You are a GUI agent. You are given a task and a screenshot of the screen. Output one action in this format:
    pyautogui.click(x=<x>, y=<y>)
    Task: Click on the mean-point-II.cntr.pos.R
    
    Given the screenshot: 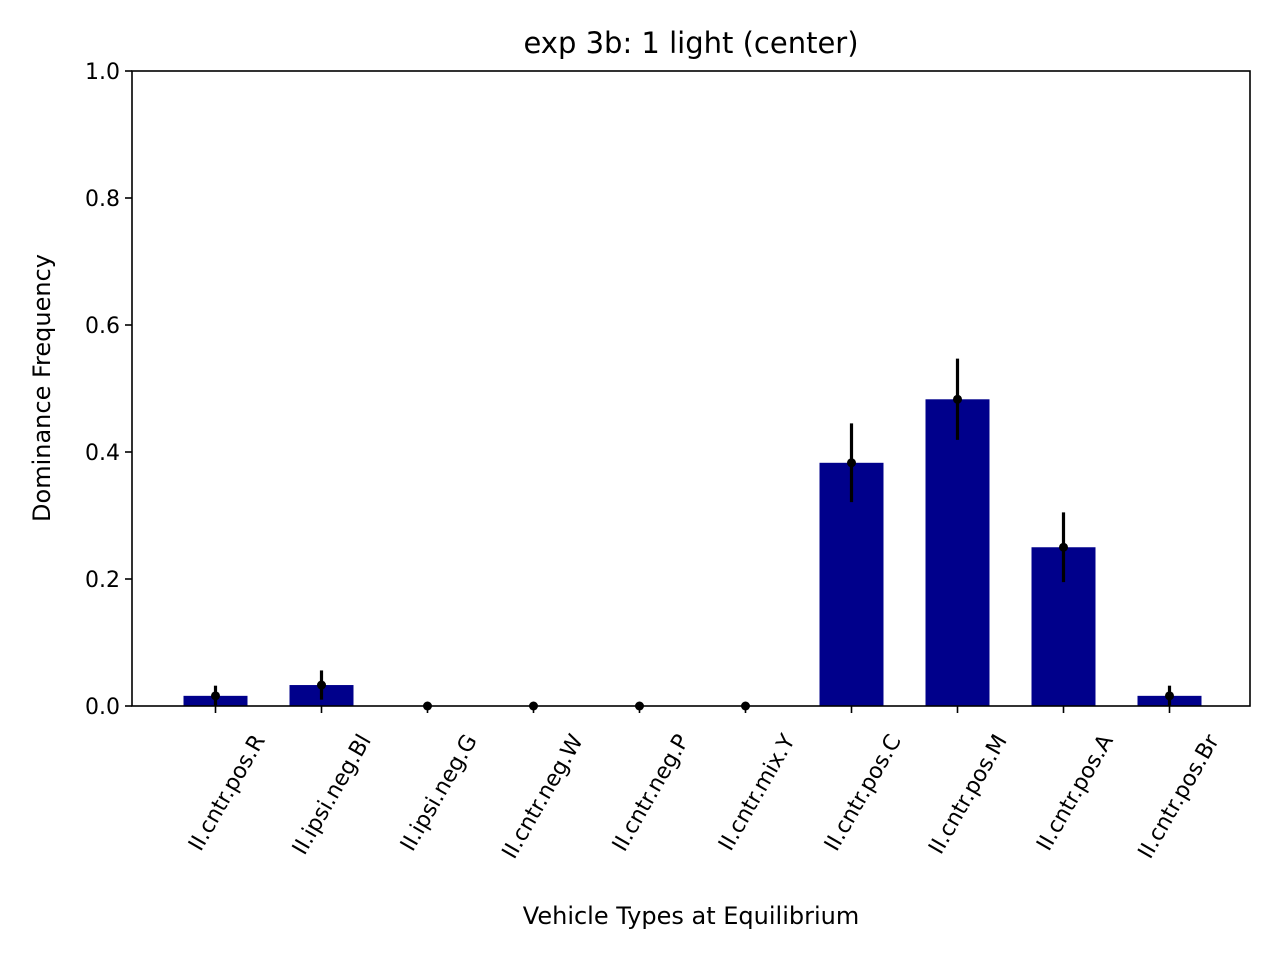 What is the action you would take?
    pyautogui.click(x=215, y=696)
    